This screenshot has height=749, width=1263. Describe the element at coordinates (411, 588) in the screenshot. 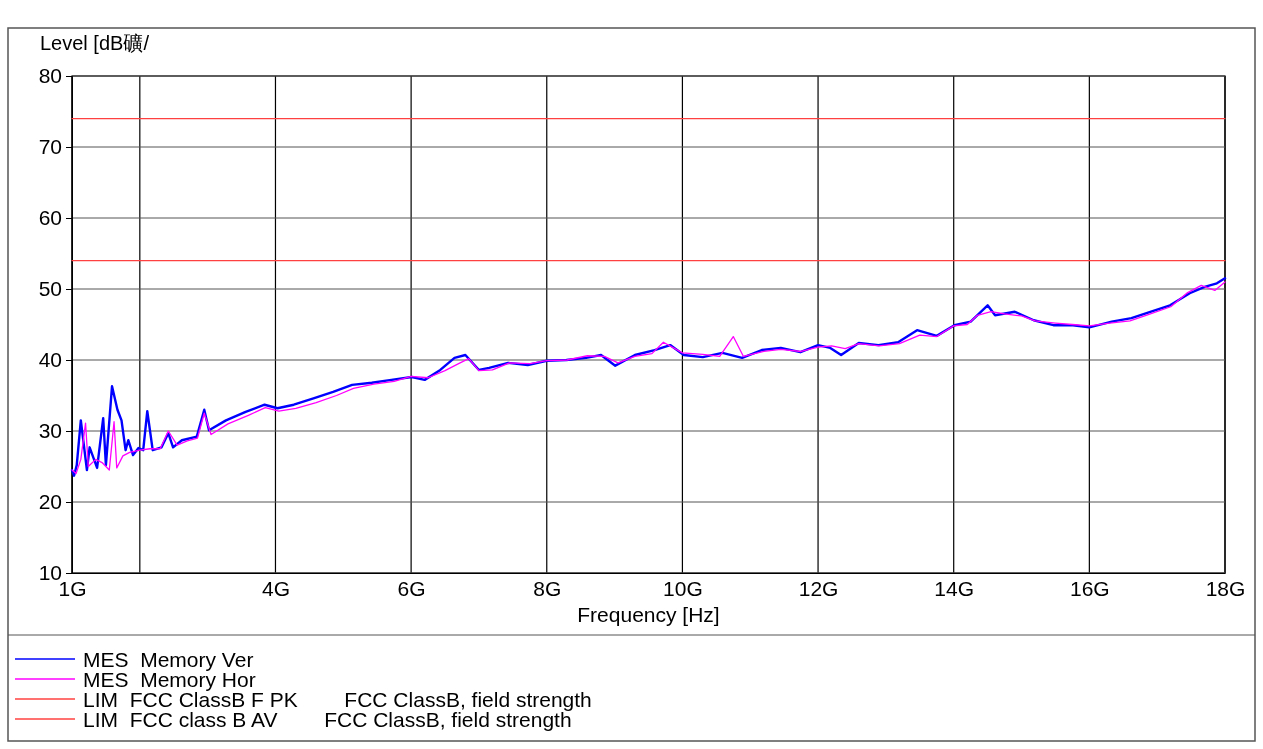

I see `x-tick-label: 6G` at that location.